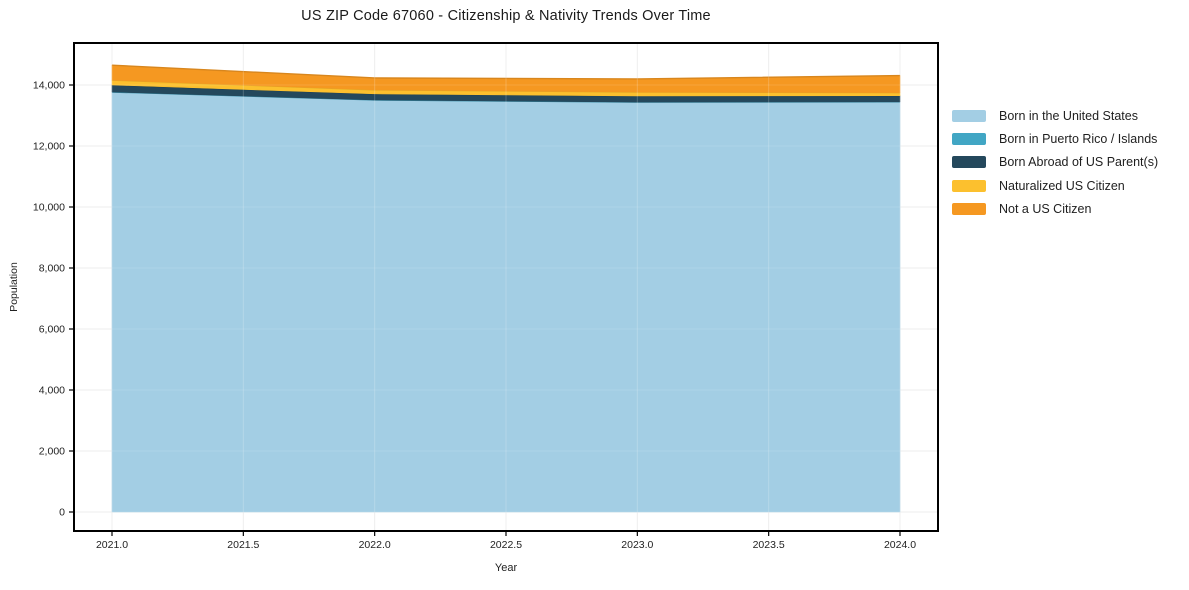  I want to click on legend-label: Born in Puerto Rico / Islands, so click(1078, 139).